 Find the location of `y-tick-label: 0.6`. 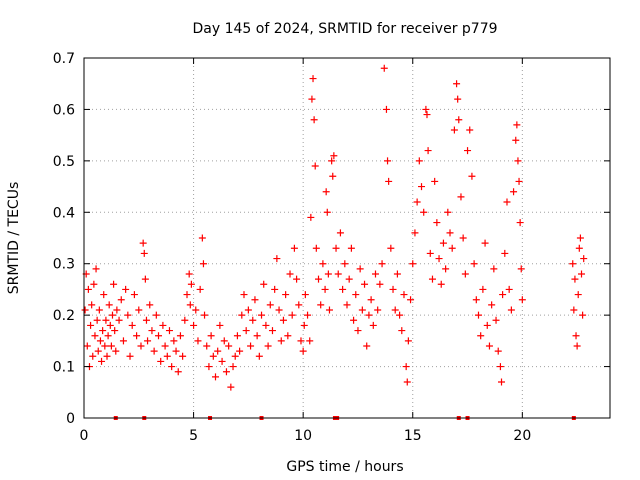

y-tick-label: 0.6 is located at coordinates (64, 110).